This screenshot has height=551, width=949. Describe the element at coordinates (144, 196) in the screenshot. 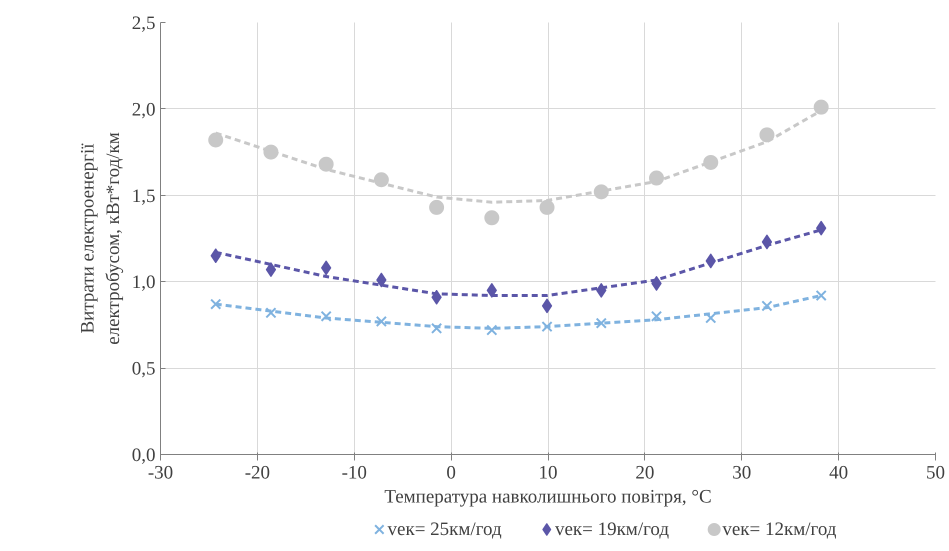

I see `y-tick-label: 1,5` at that location.